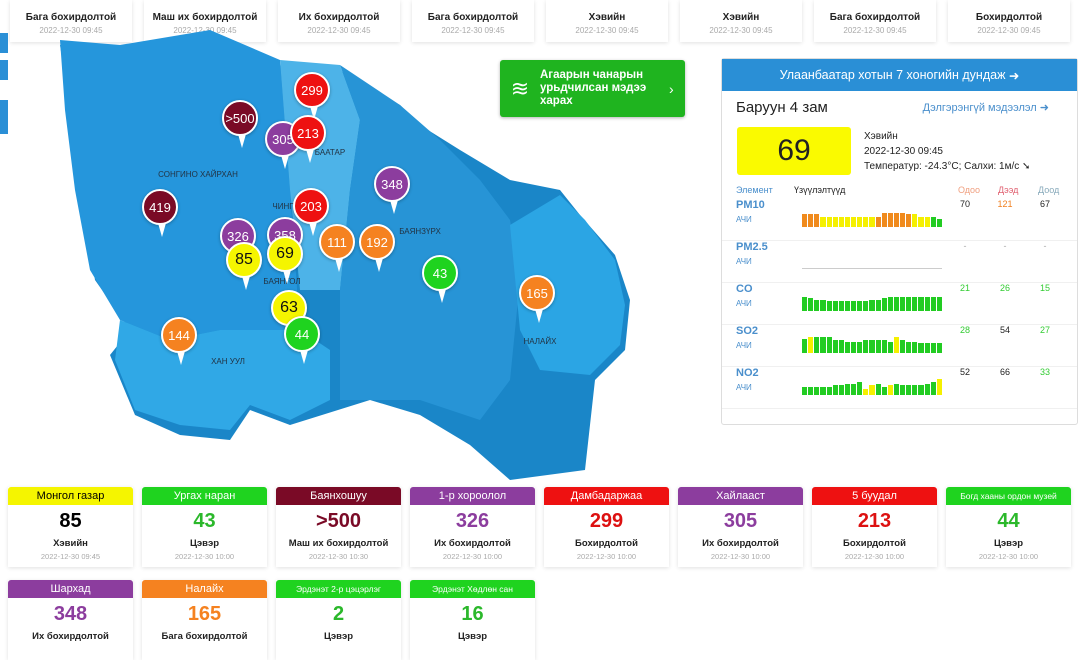 This screenshot has width=1080, height=660. I want to click on panel-header-text: Улаанбаатар хотын 7 хоногийн дундаж, so click(892, 75).